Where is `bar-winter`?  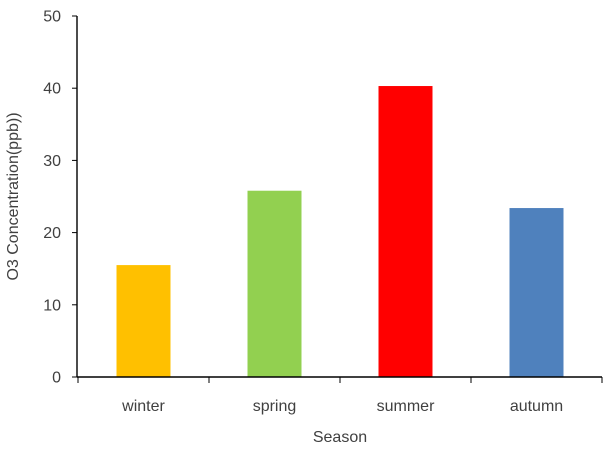
bar-winter is located at coordinates (143, 321).